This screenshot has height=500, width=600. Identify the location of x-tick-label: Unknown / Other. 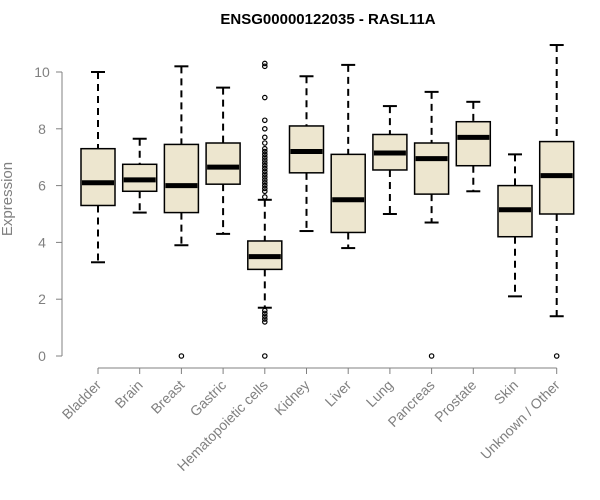
(520, 420).